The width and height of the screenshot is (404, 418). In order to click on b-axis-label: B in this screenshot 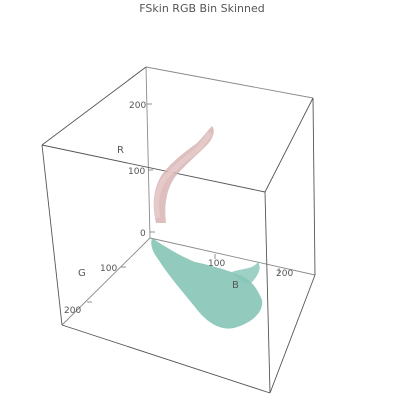, I will do `click(235, 285)`.